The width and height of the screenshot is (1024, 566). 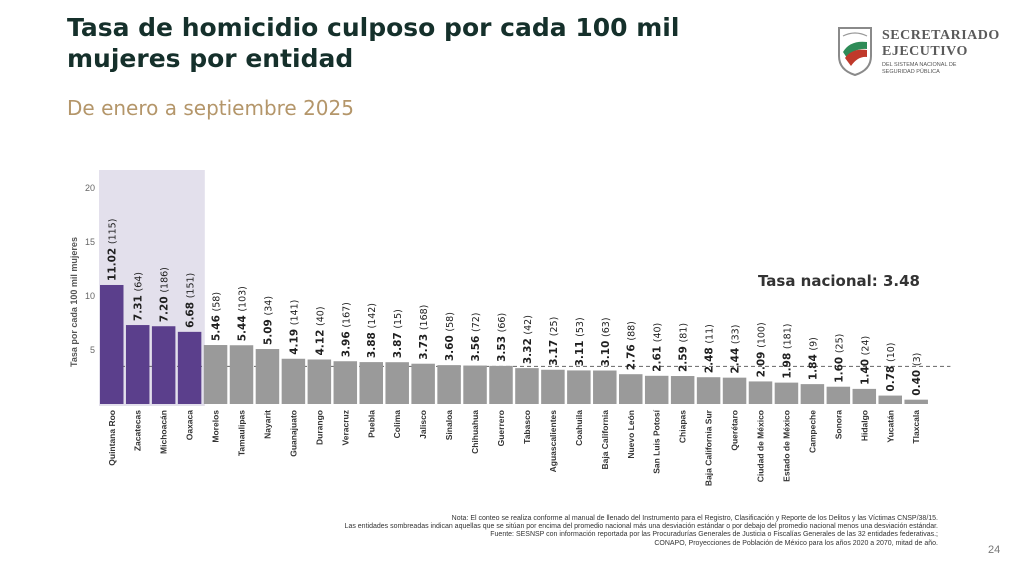 I want to click on x-tick-label: Veracruz, so click(x=345, y=427).